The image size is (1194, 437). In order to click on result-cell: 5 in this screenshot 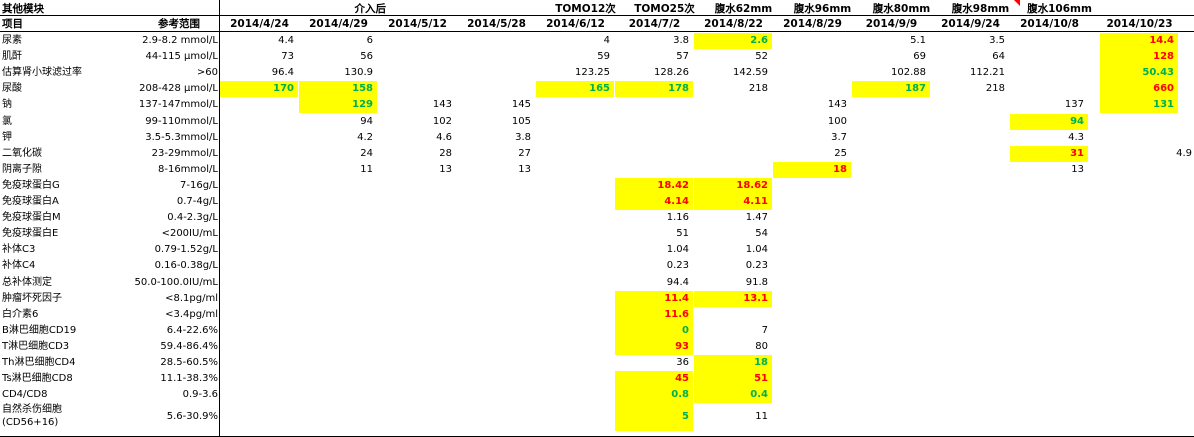, I will do `click(654, 417)`.